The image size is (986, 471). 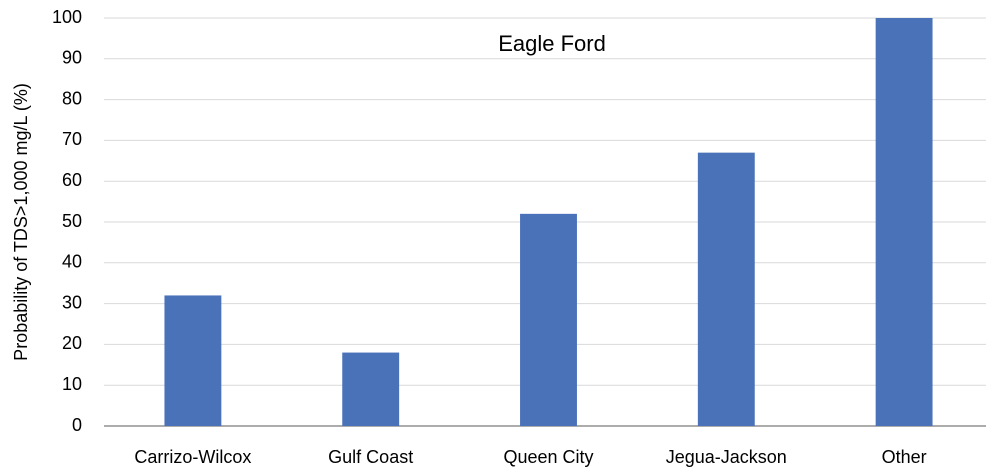 I want to click on y-axis-label: Probability of TDS>1,000 mg/L (%), so click(x=21, y=222).